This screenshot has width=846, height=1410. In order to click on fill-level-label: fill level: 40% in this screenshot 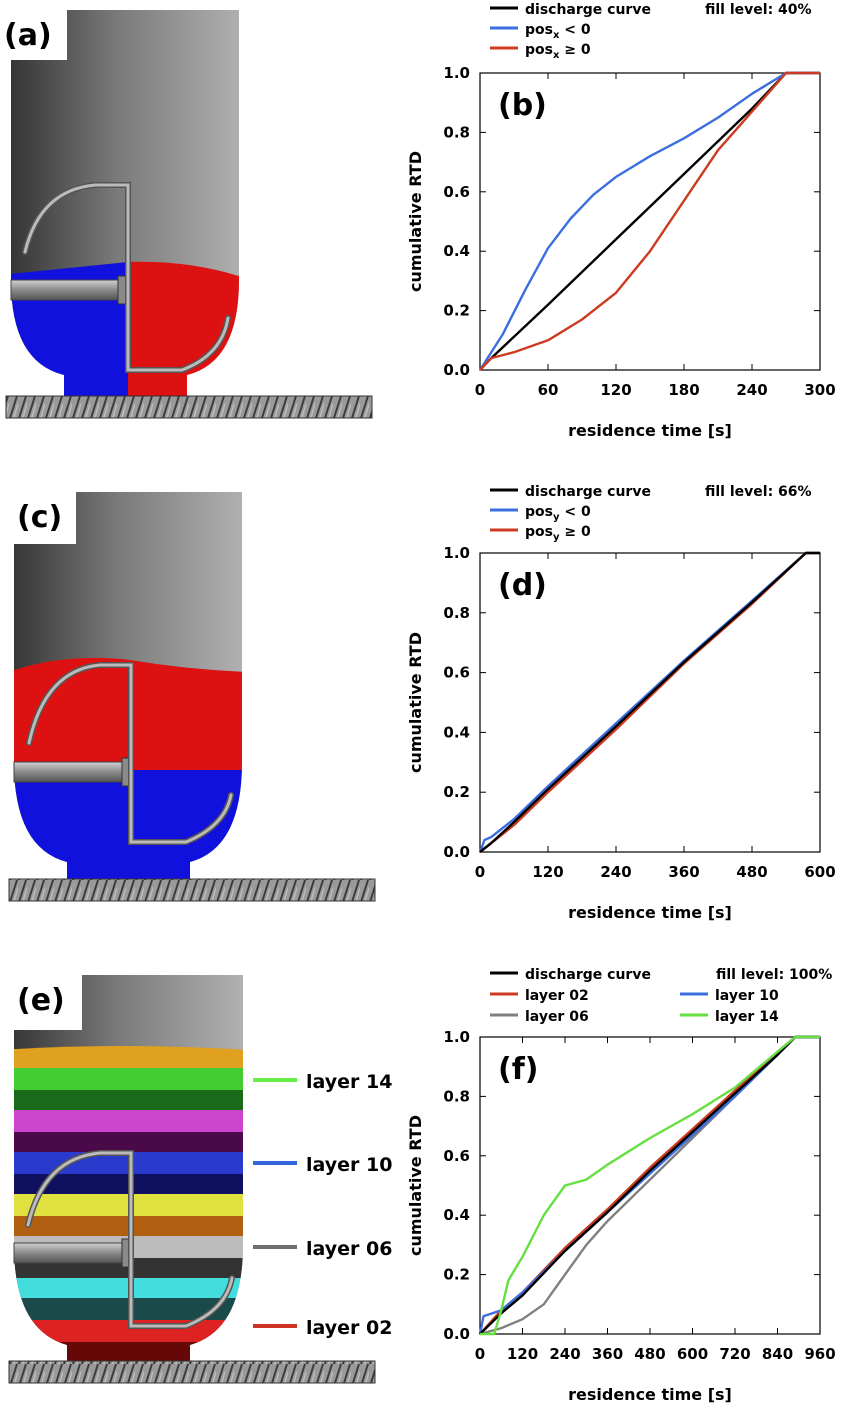, I will do `click(758, 10)`.